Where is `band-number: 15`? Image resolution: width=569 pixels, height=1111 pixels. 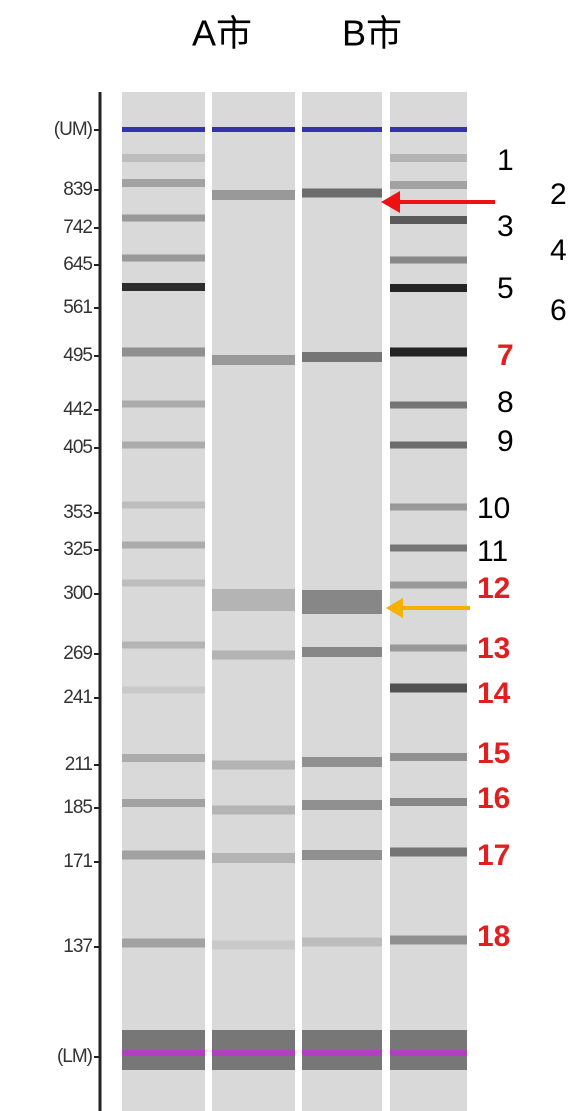 band-number: 15 is located at coordinates (493, 753).